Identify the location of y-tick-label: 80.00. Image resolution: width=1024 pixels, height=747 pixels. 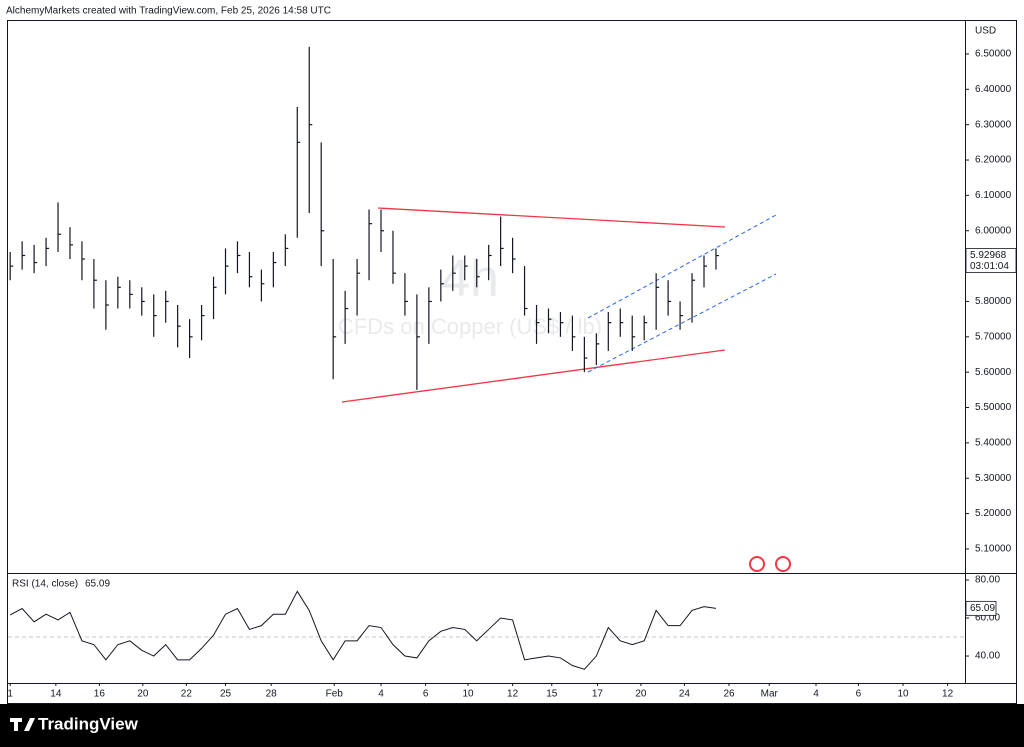
(987, 580).